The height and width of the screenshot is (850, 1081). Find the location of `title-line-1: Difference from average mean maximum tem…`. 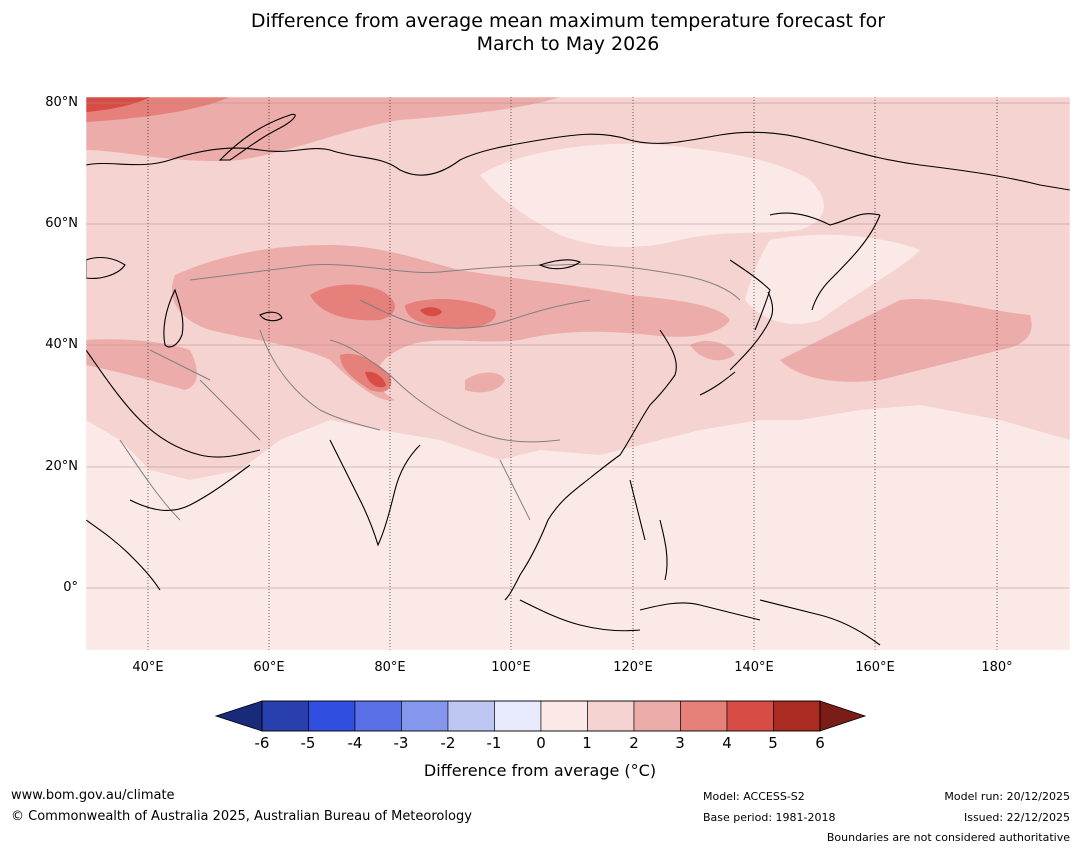

title-line-1: Difference from average mean maximum tem… is located at coordinates (568, 21).